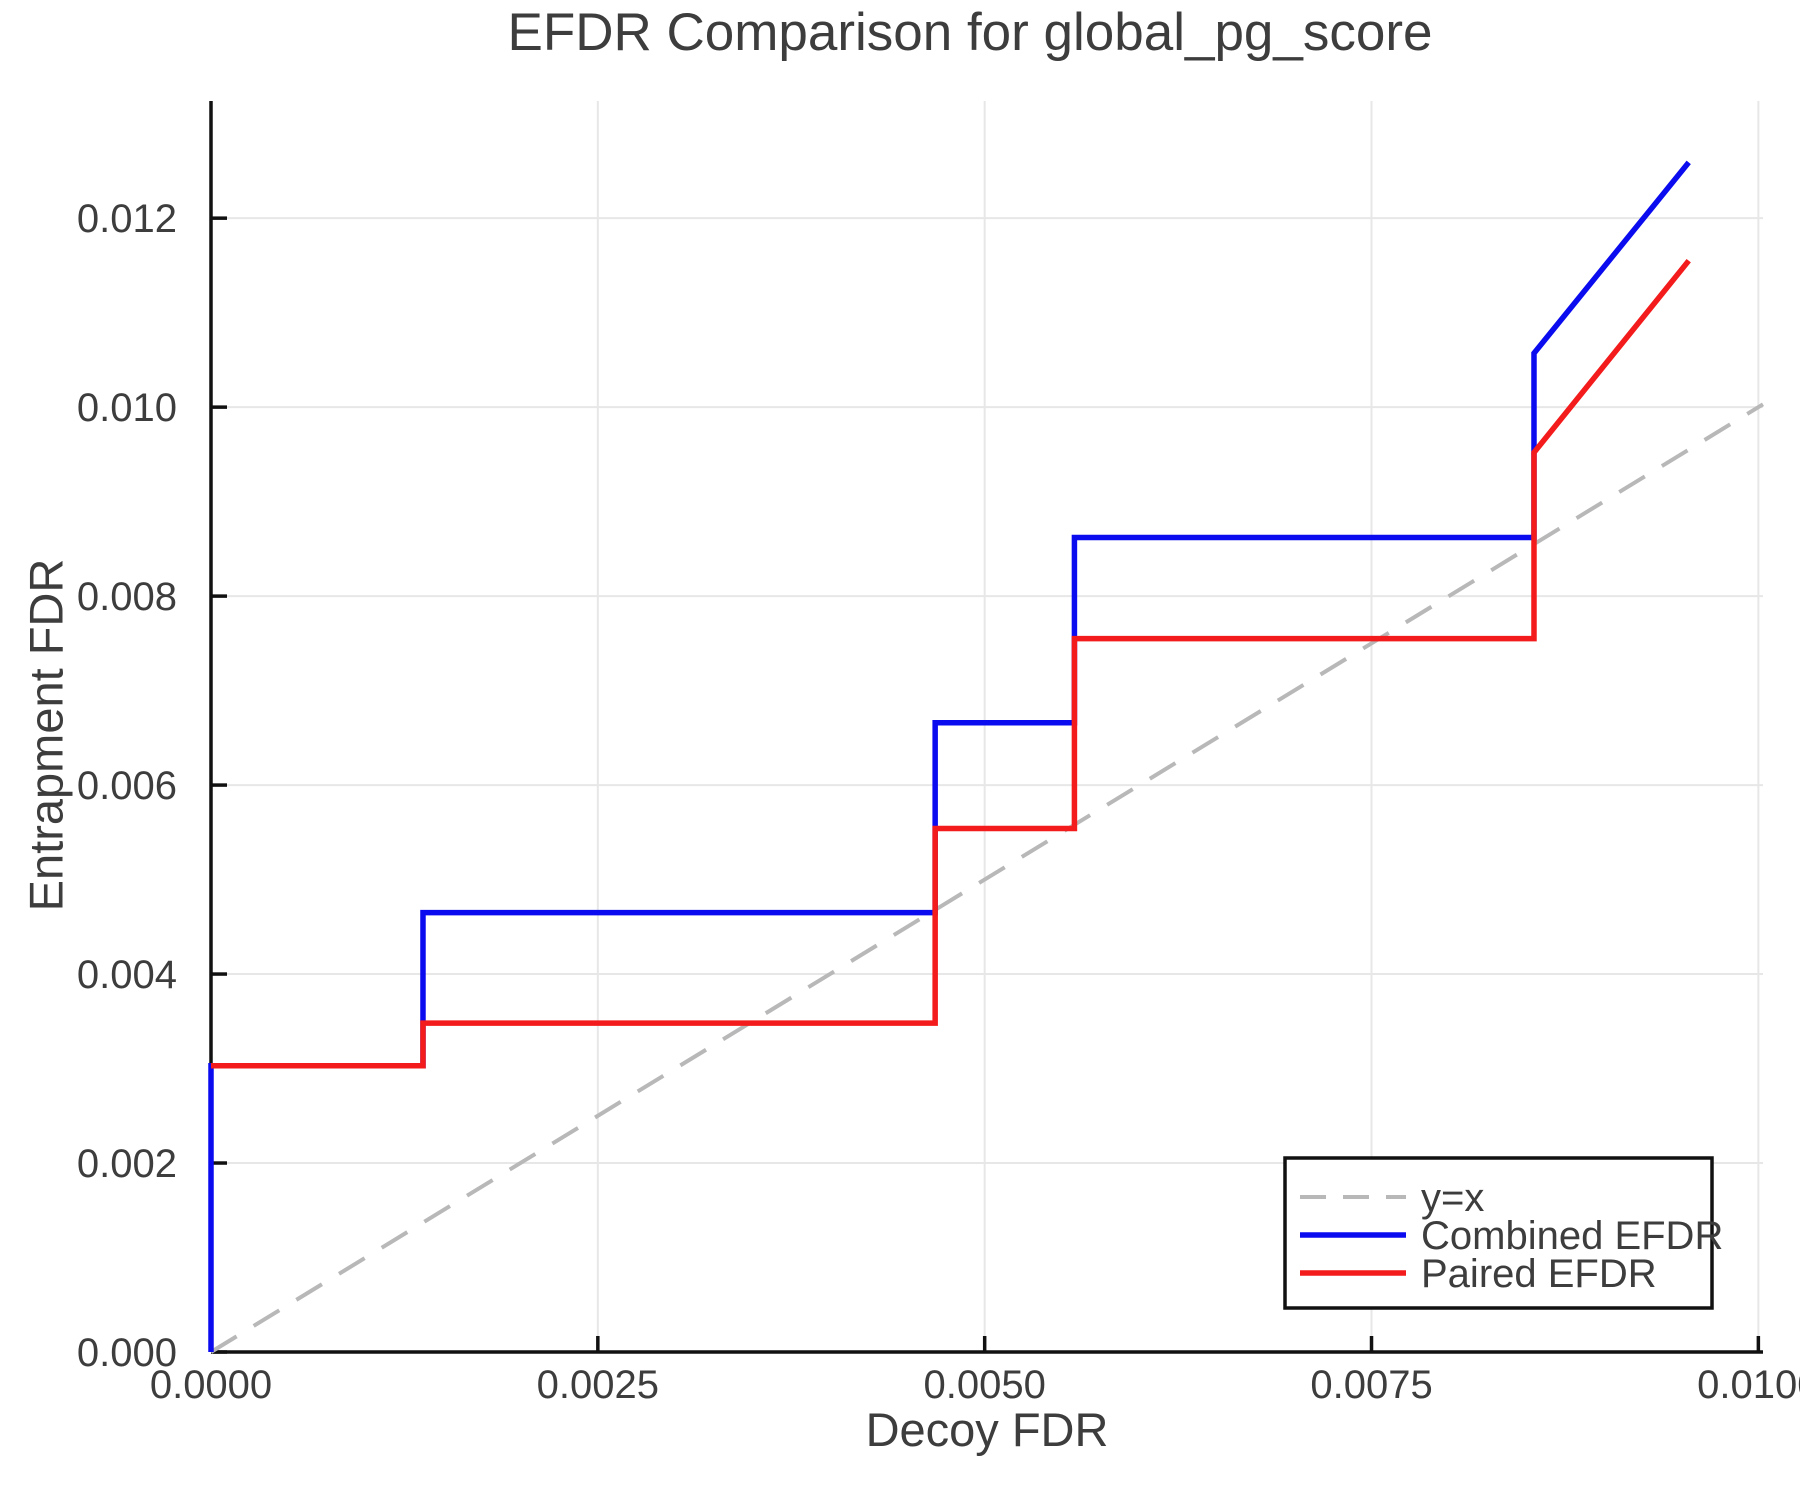 The image size is (1800, 1500). I want to click on x-tick-label: 0.0050, so click(985, 1385).